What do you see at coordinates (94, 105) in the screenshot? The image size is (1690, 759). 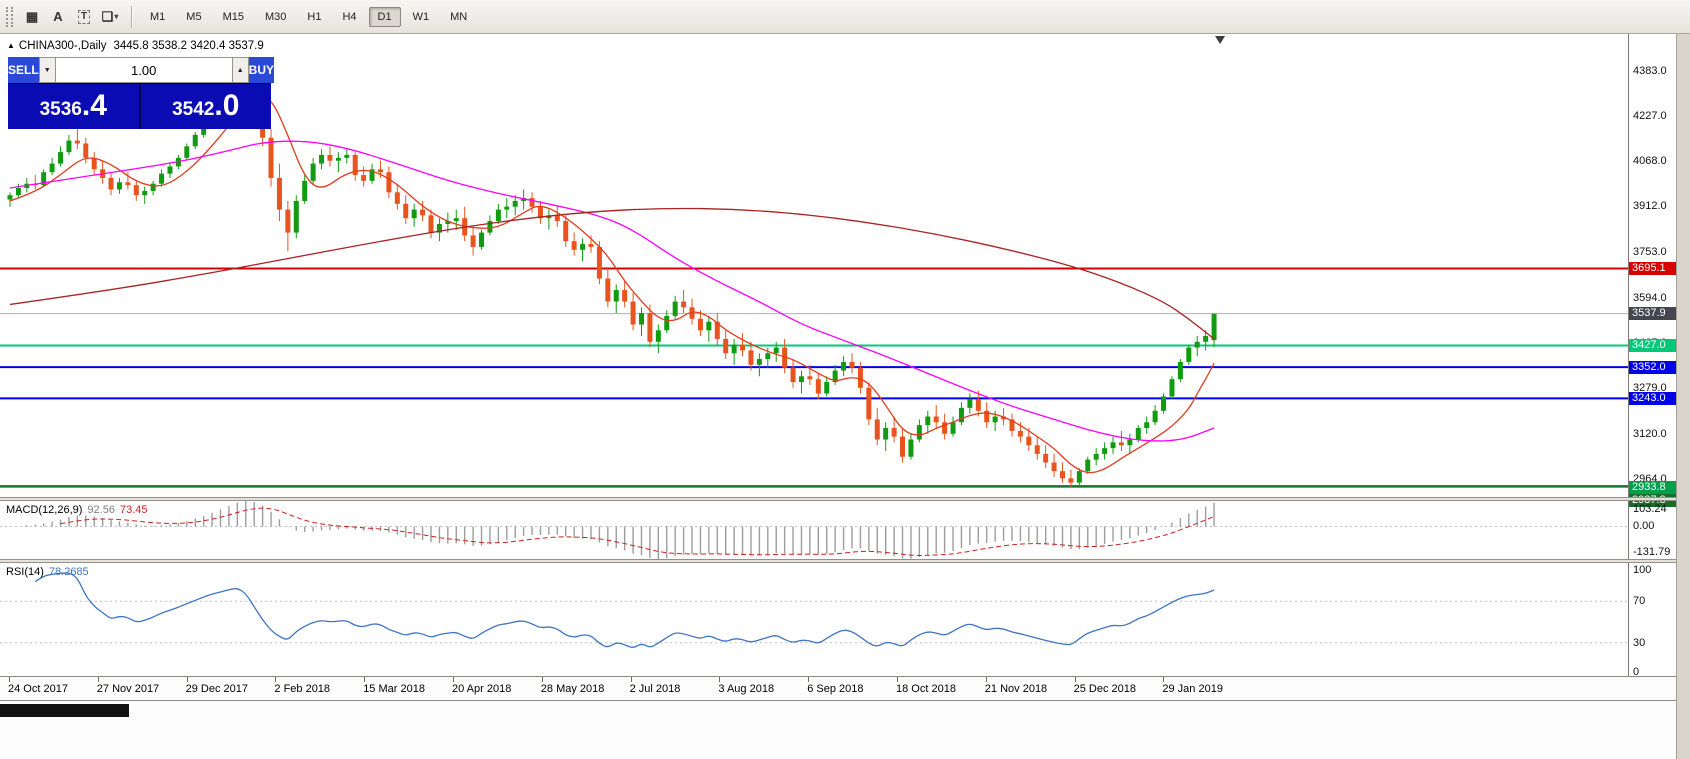 I see `sell-price-fraction: .4` at bounding box center [94, 105].